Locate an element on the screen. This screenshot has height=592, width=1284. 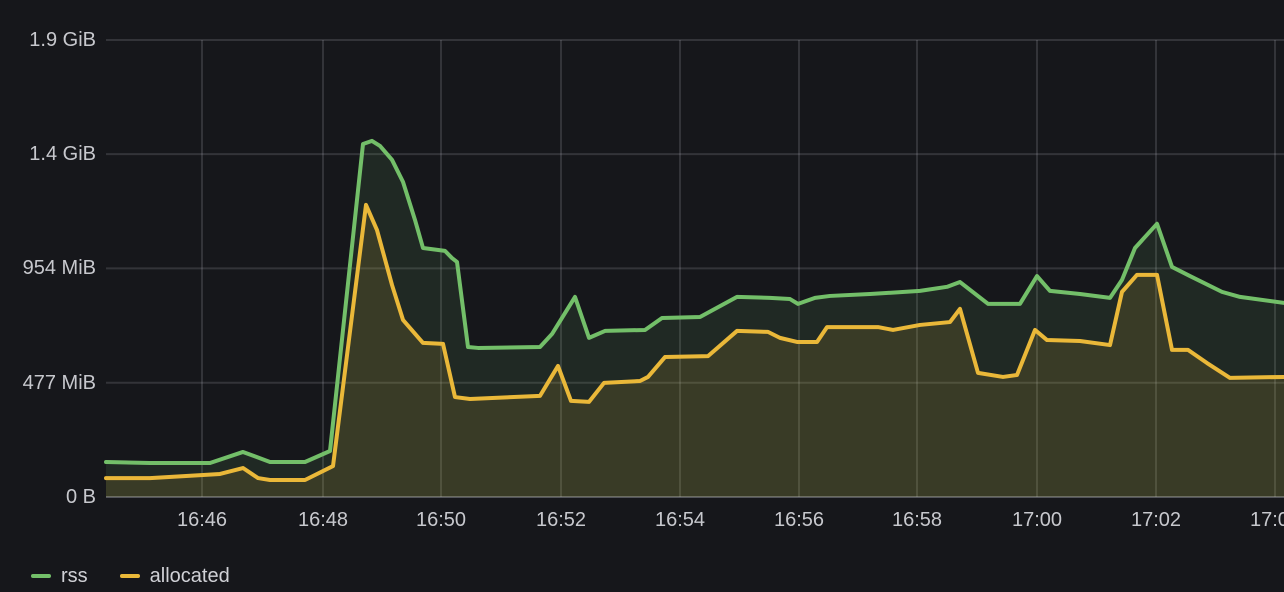
legend: rss allocated is located at coordinates (130, 576).